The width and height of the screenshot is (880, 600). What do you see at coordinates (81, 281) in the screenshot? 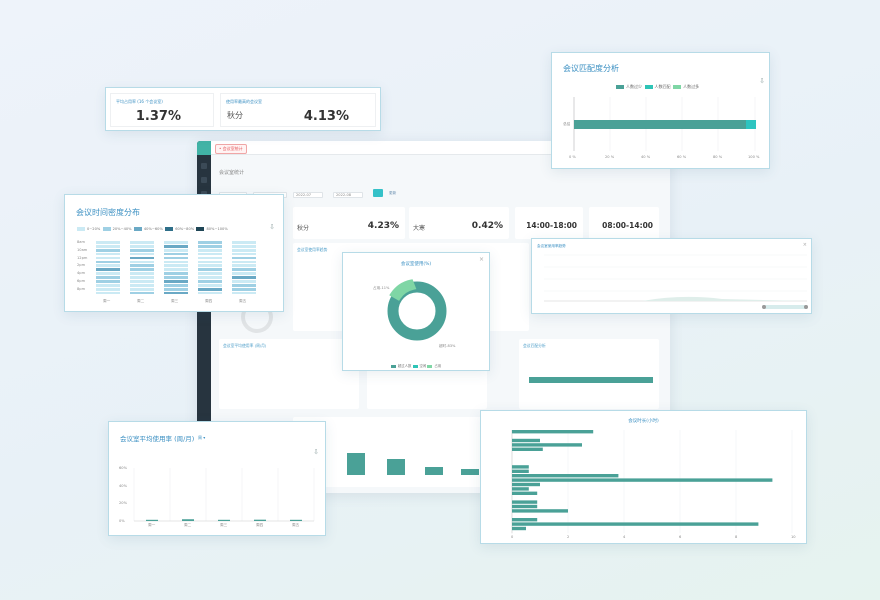
I see `y-tick: 6pm` at bounding box center [81, 281].